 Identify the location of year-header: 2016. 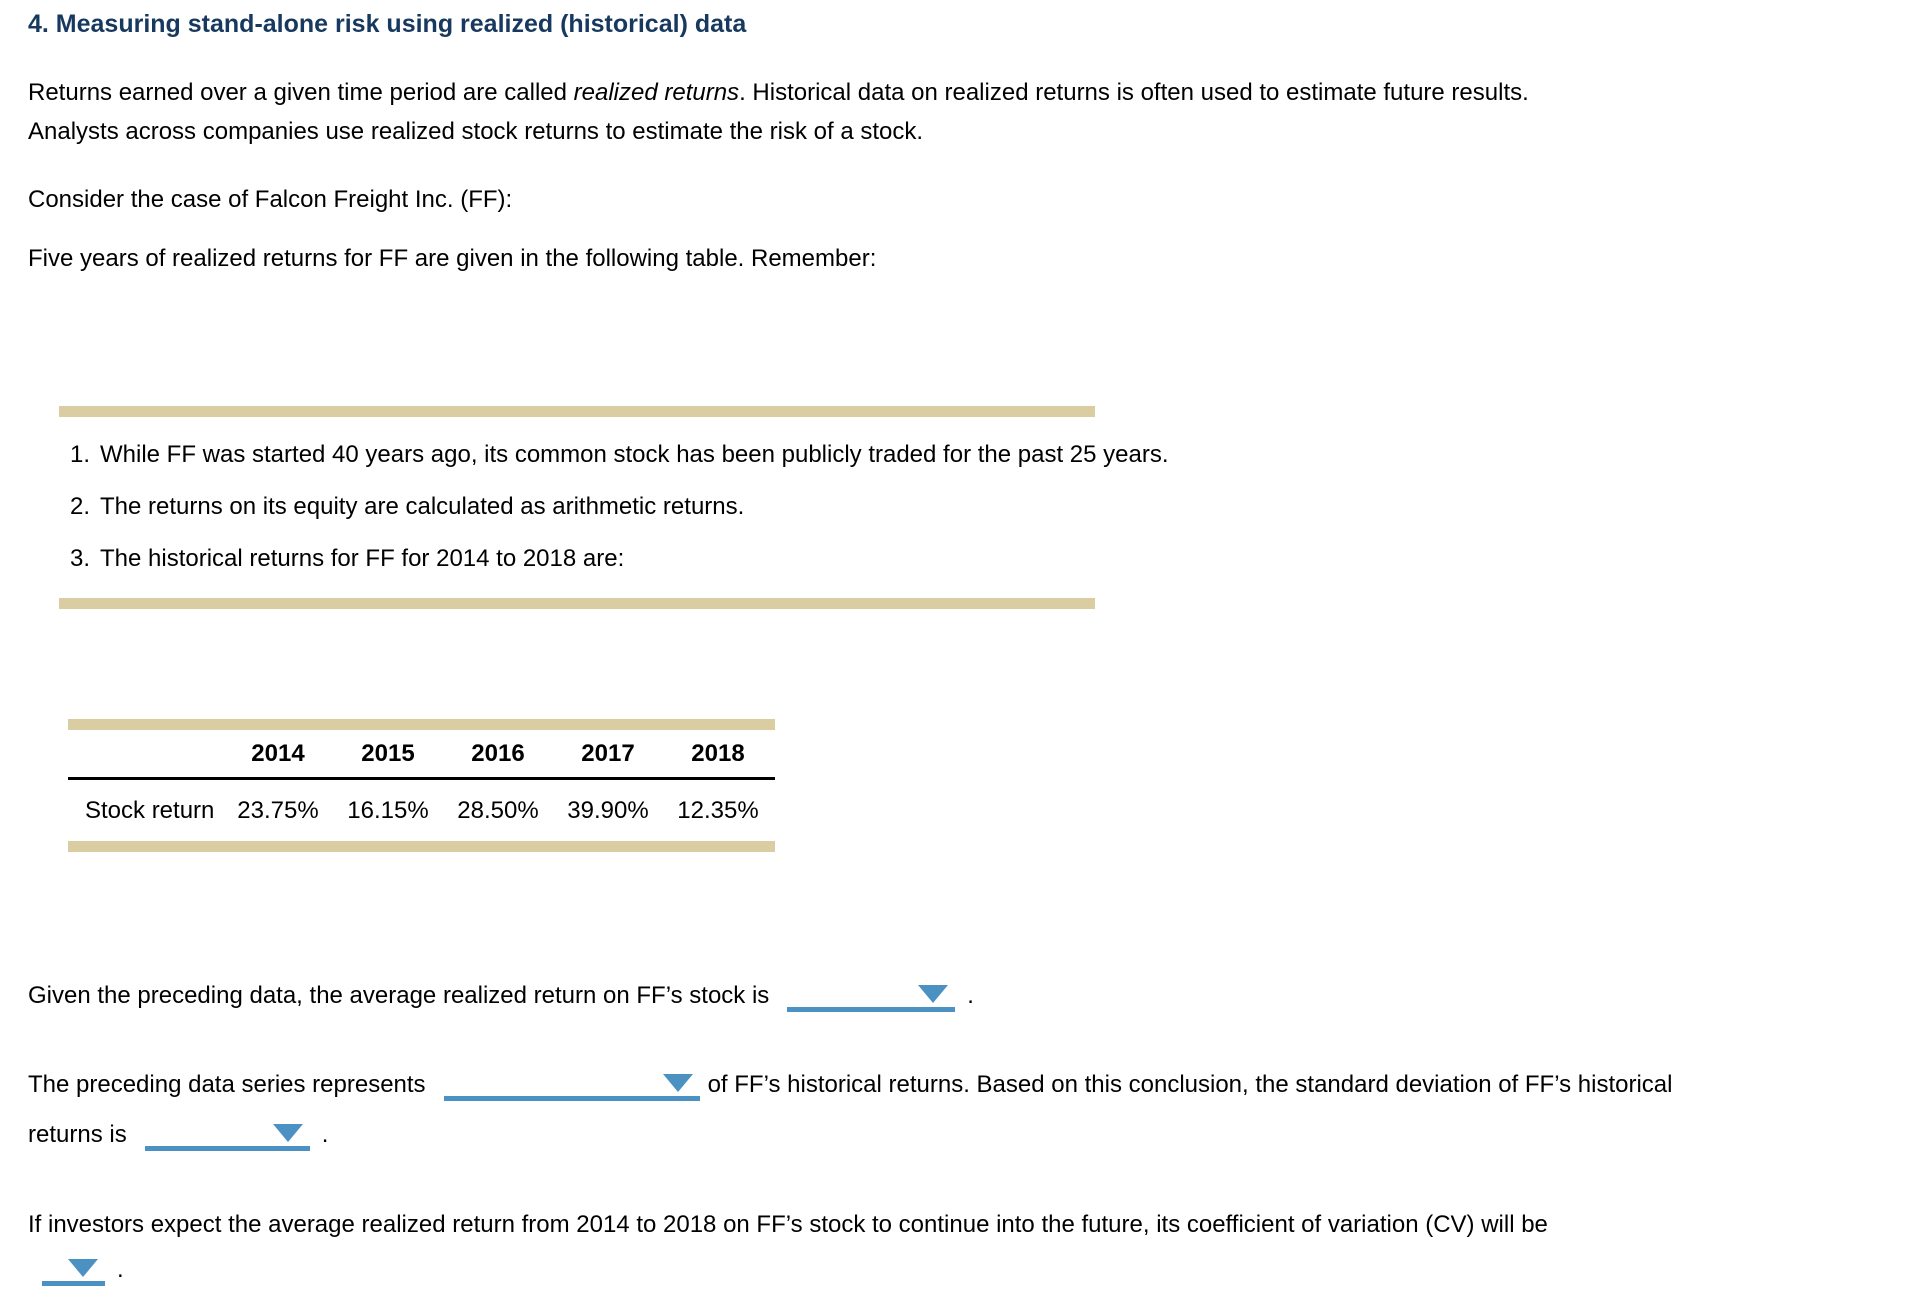
(498, 753).